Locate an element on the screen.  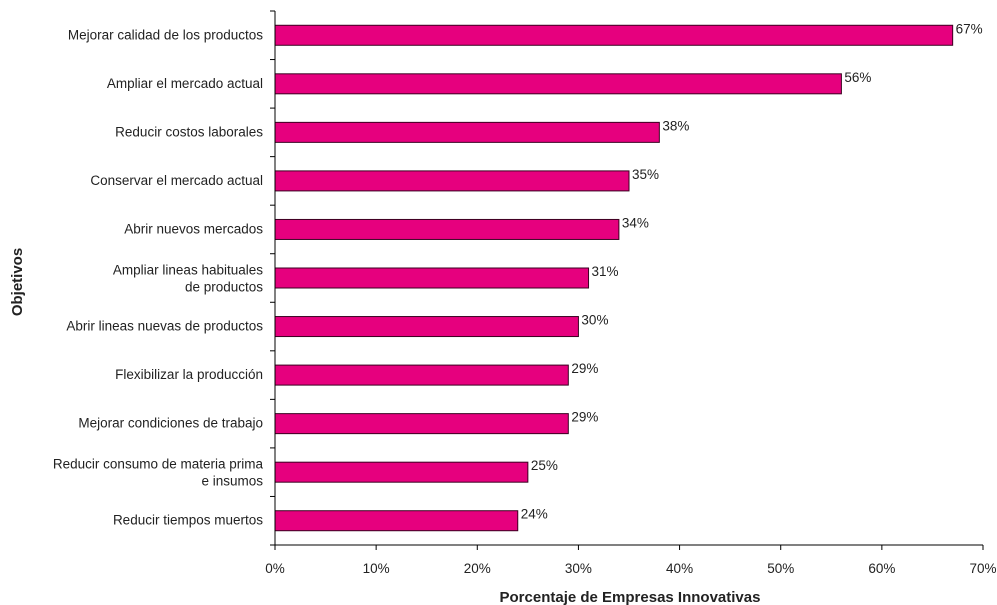
x-tick-label: 50% is located at coordinates (780, 568).